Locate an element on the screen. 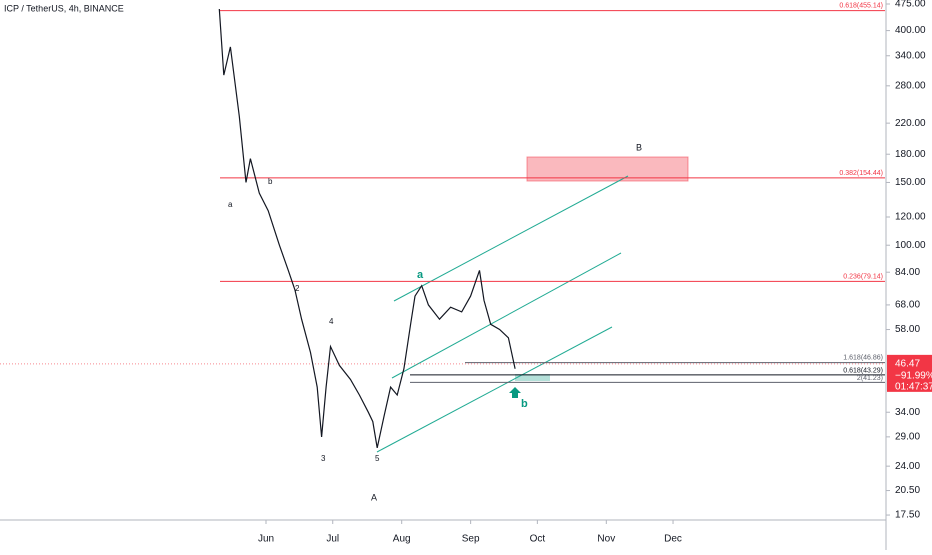  x-tick-label: Oct is located at coordinates (538, 539).